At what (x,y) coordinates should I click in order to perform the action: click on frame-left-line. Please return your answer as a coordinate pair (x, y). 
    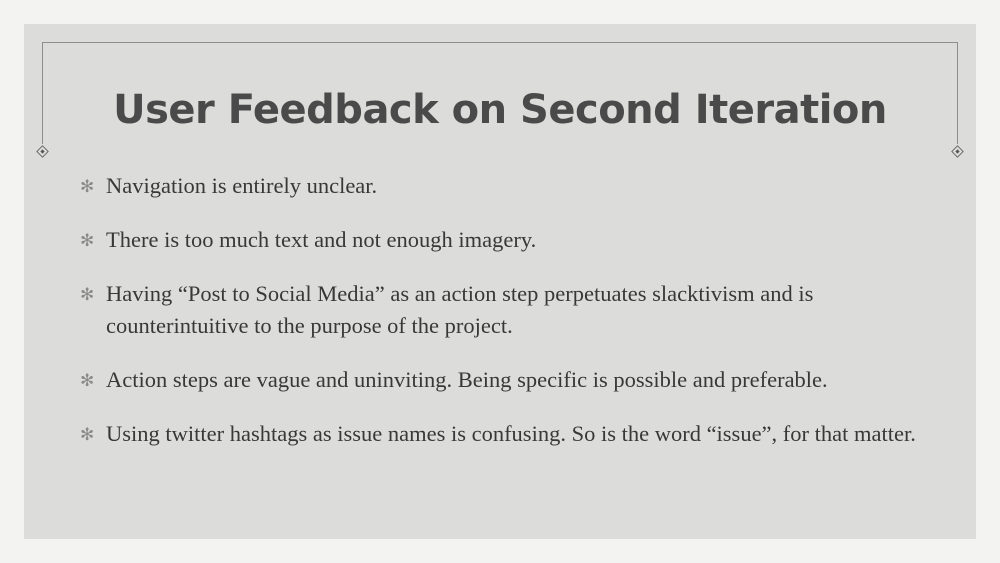
    Looking at the image, I should click on (42, 93).